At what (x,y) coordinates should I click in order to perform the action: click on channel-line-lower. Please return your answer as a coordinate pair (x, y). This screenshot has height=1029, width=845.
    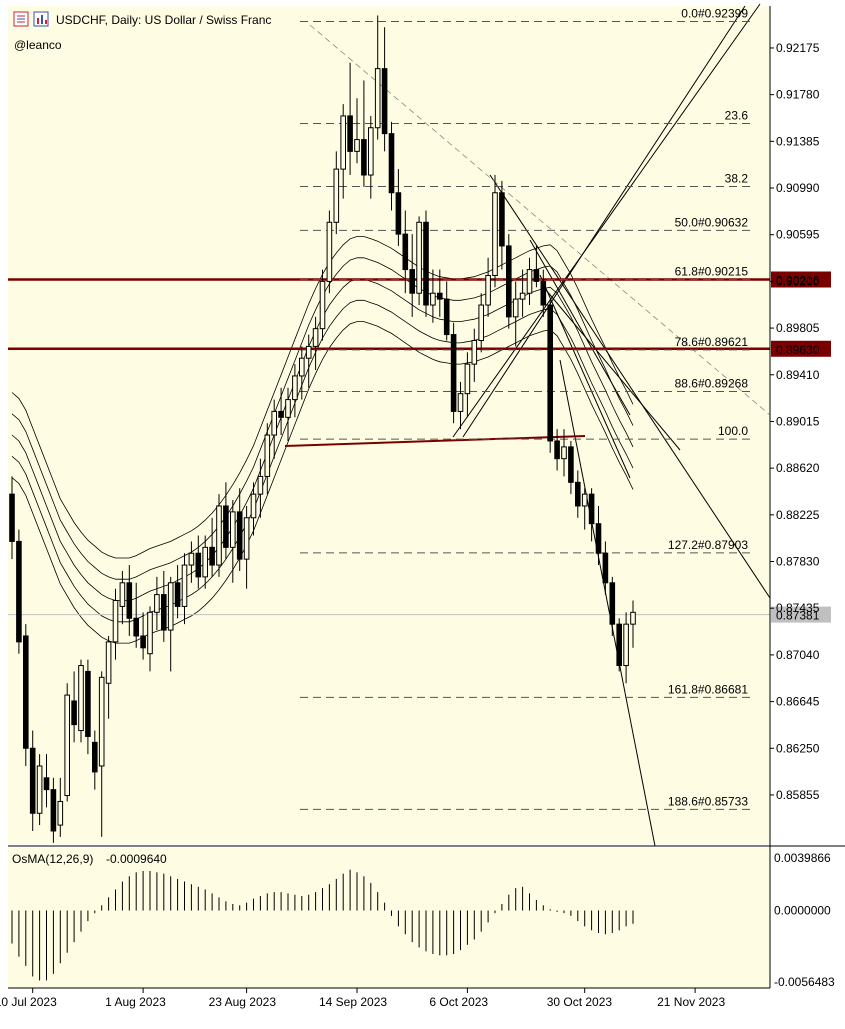
    Looking at the image, I should click on (604, 221).